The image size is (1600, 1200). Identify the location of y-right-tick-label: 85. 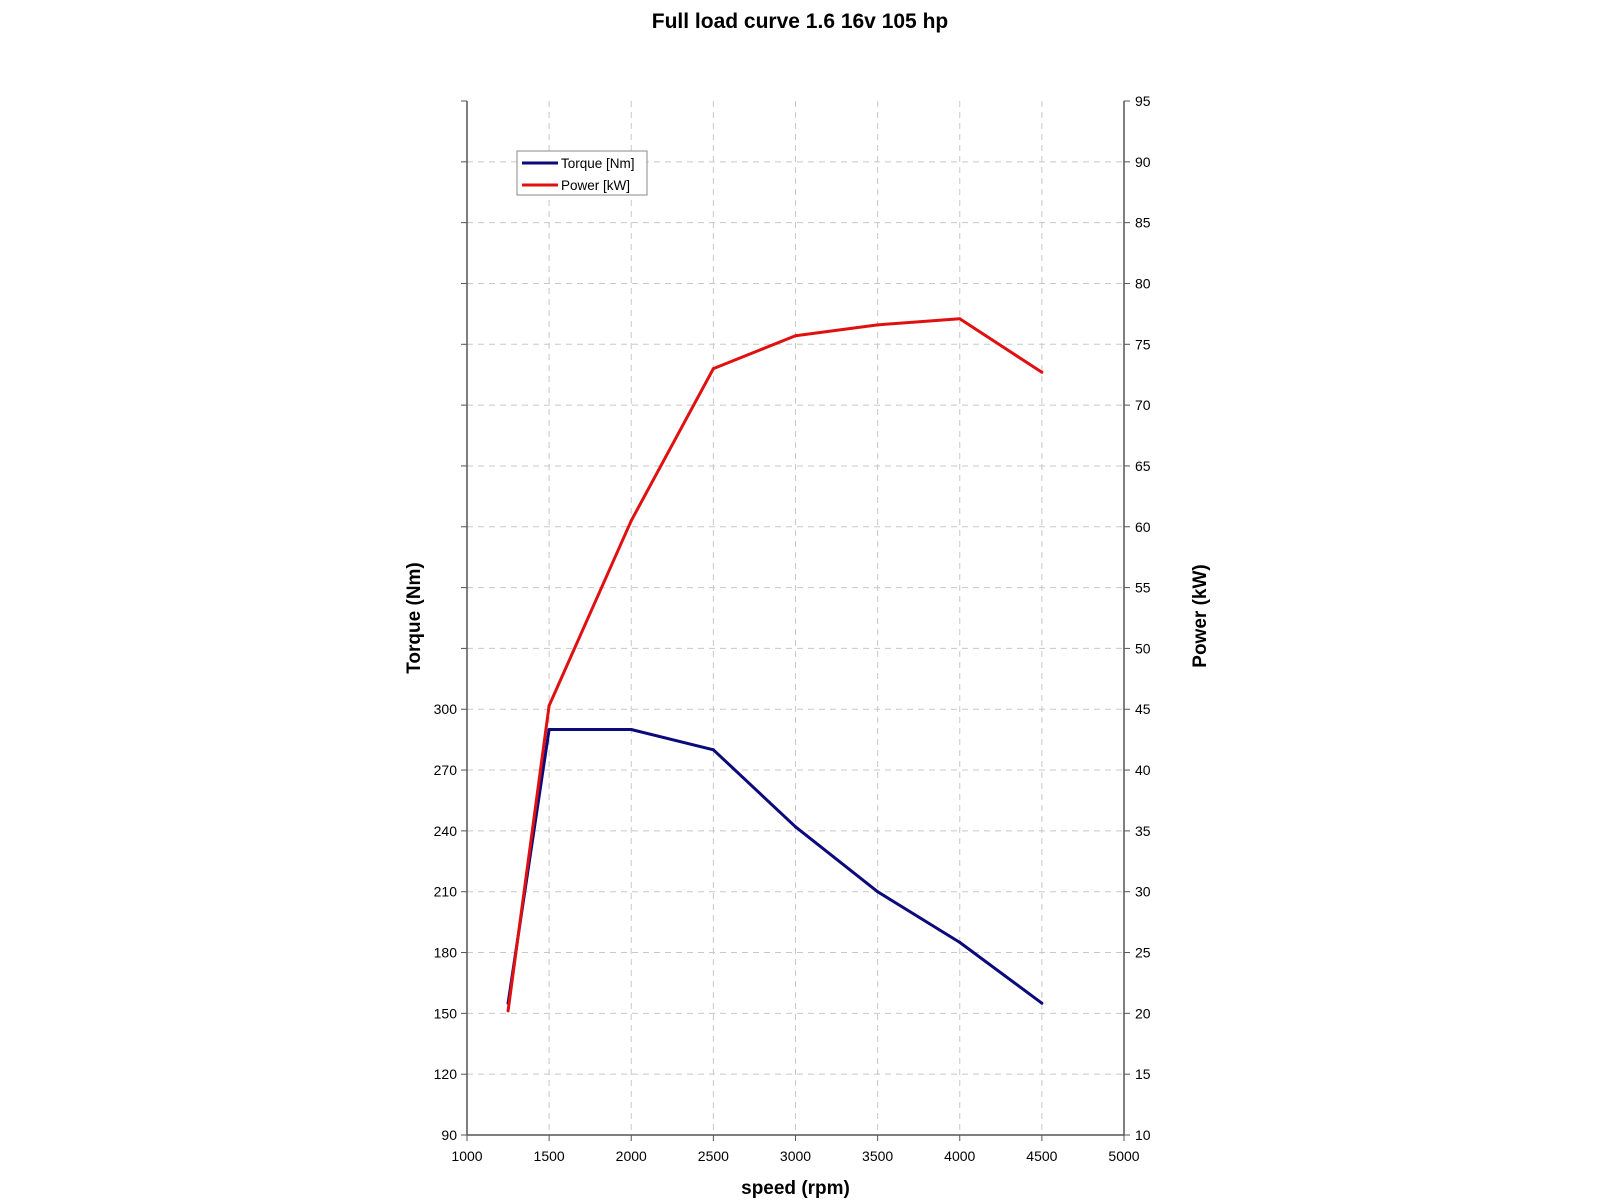
(1143, 223).